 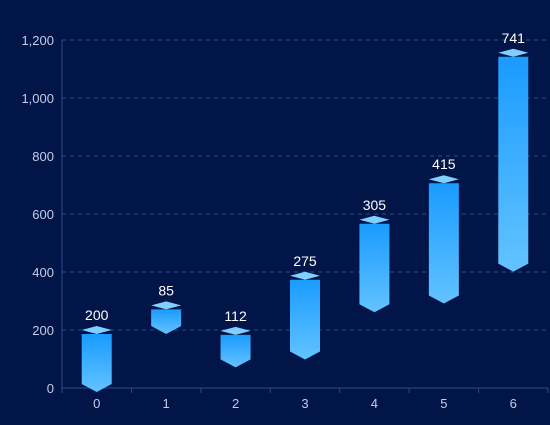 What do you see at coordinates (37, 40) in the screenshot?
I see `y-tick-label: 1,200` at bounding box center [37, 40].